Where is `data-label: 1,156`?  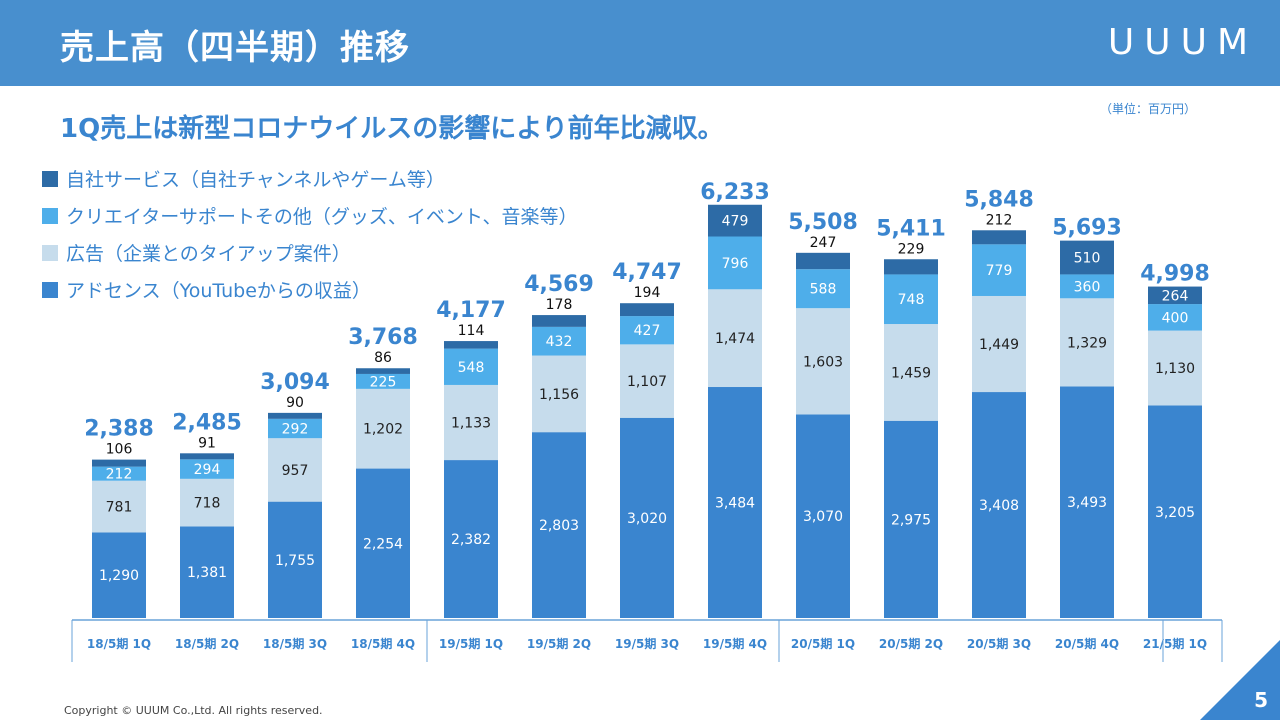 data-label: 1,156 is located at coordinates (559, 395).